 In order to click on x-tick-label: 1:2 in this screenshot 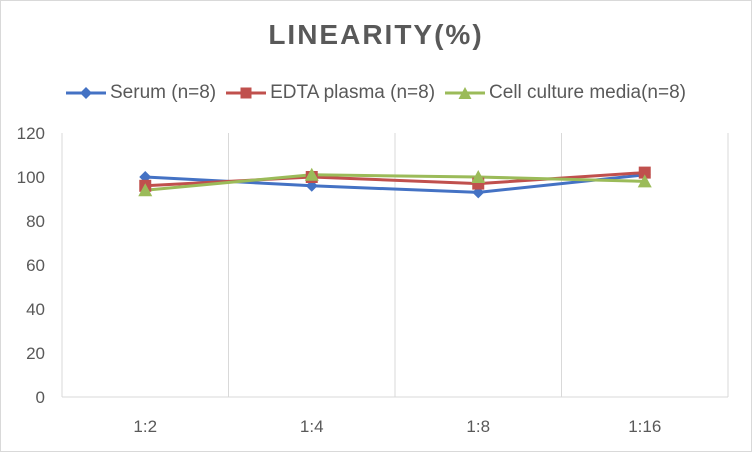, I will do `click(145, 426)`.